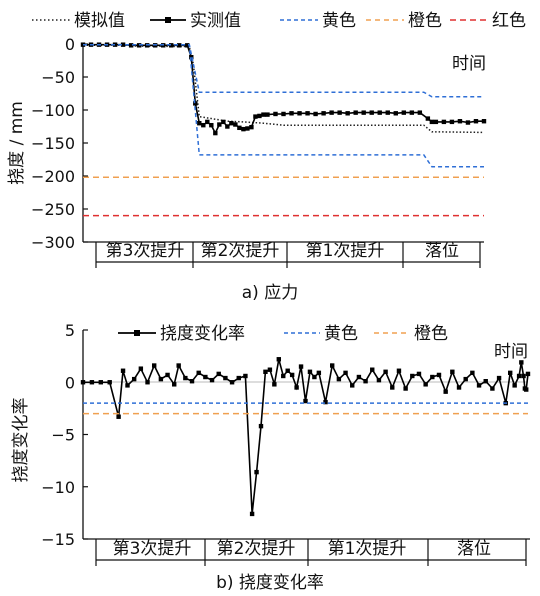  What do you see at coordinates (21, 440) in the screenshot?
I see `ylabel-b: 挠度变化率` at bounding box center [21, 440].